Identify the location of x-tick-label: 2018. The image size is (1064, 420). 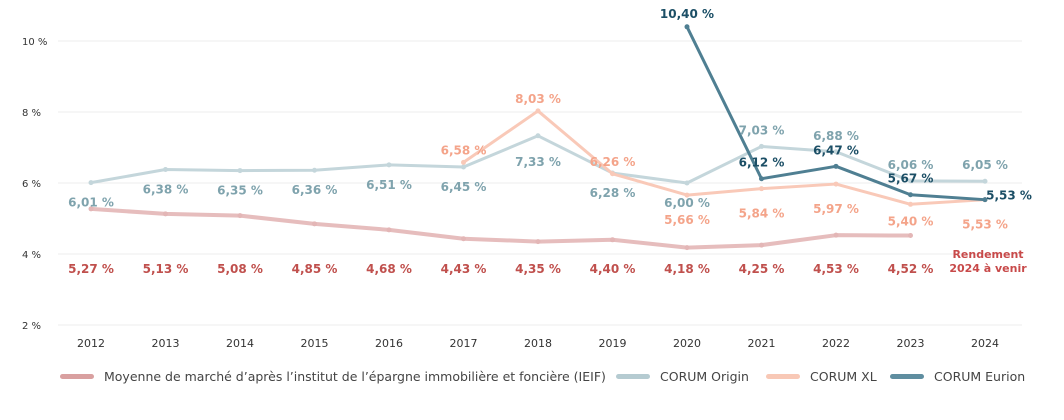
(538, 343).